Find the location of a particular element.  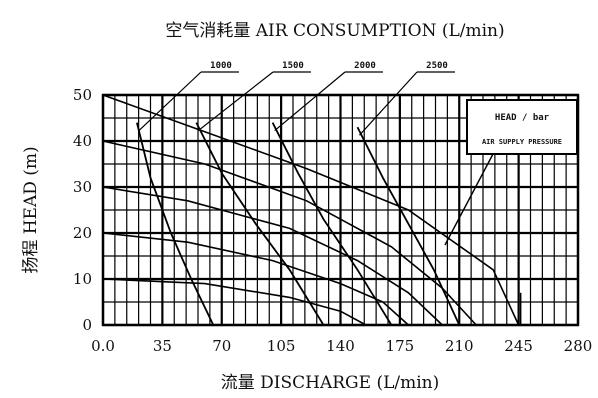

legend-subtitle: AIR SUPPLY PRESSURE is located at coordinates (522, 142).